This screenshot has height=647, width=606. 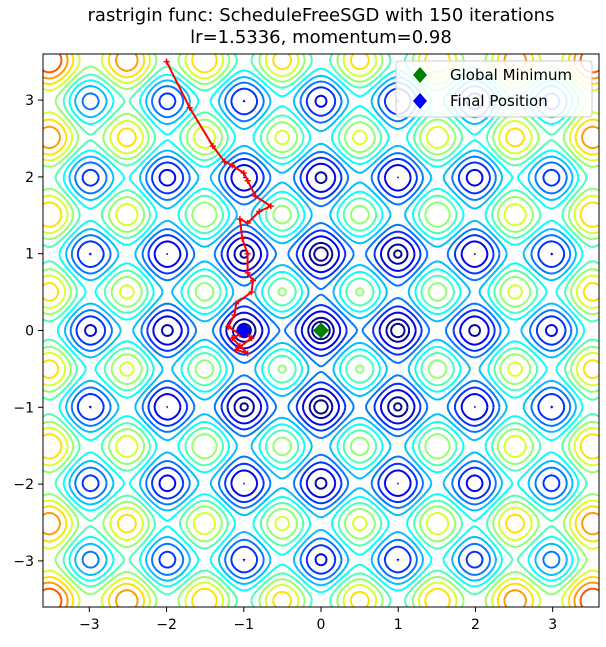 What do you see at coordinates (29, 255) in the screenshot?
I see `y-tick-label: 1` at bounding box center [29, 255].